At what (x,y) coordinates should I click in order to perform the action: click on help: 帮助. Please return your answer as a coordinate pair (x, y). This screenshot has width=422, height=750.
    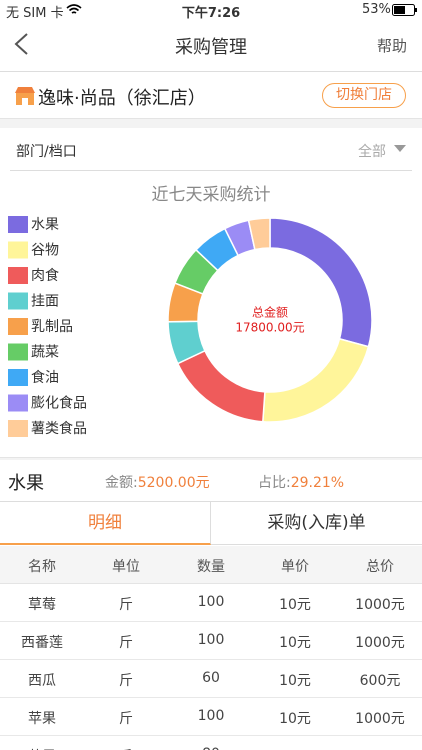
    Looking at the image, I should click on (392, 46).